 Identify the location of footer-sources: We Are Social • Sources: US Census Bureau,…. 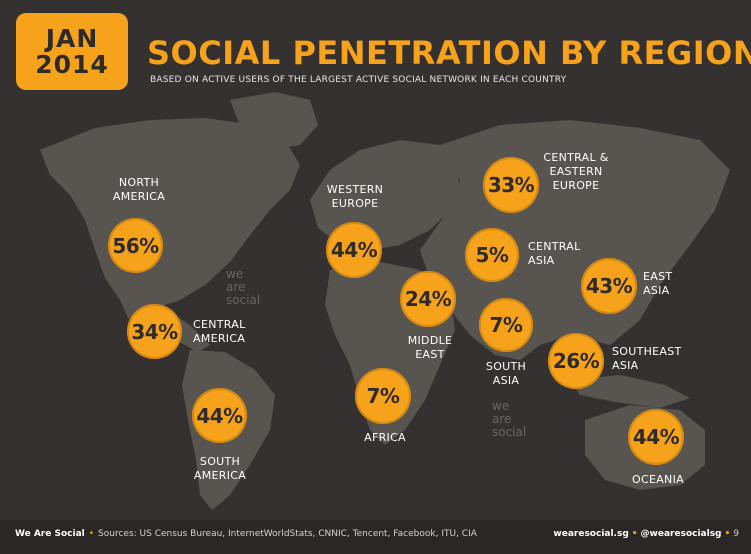
(246, 534).